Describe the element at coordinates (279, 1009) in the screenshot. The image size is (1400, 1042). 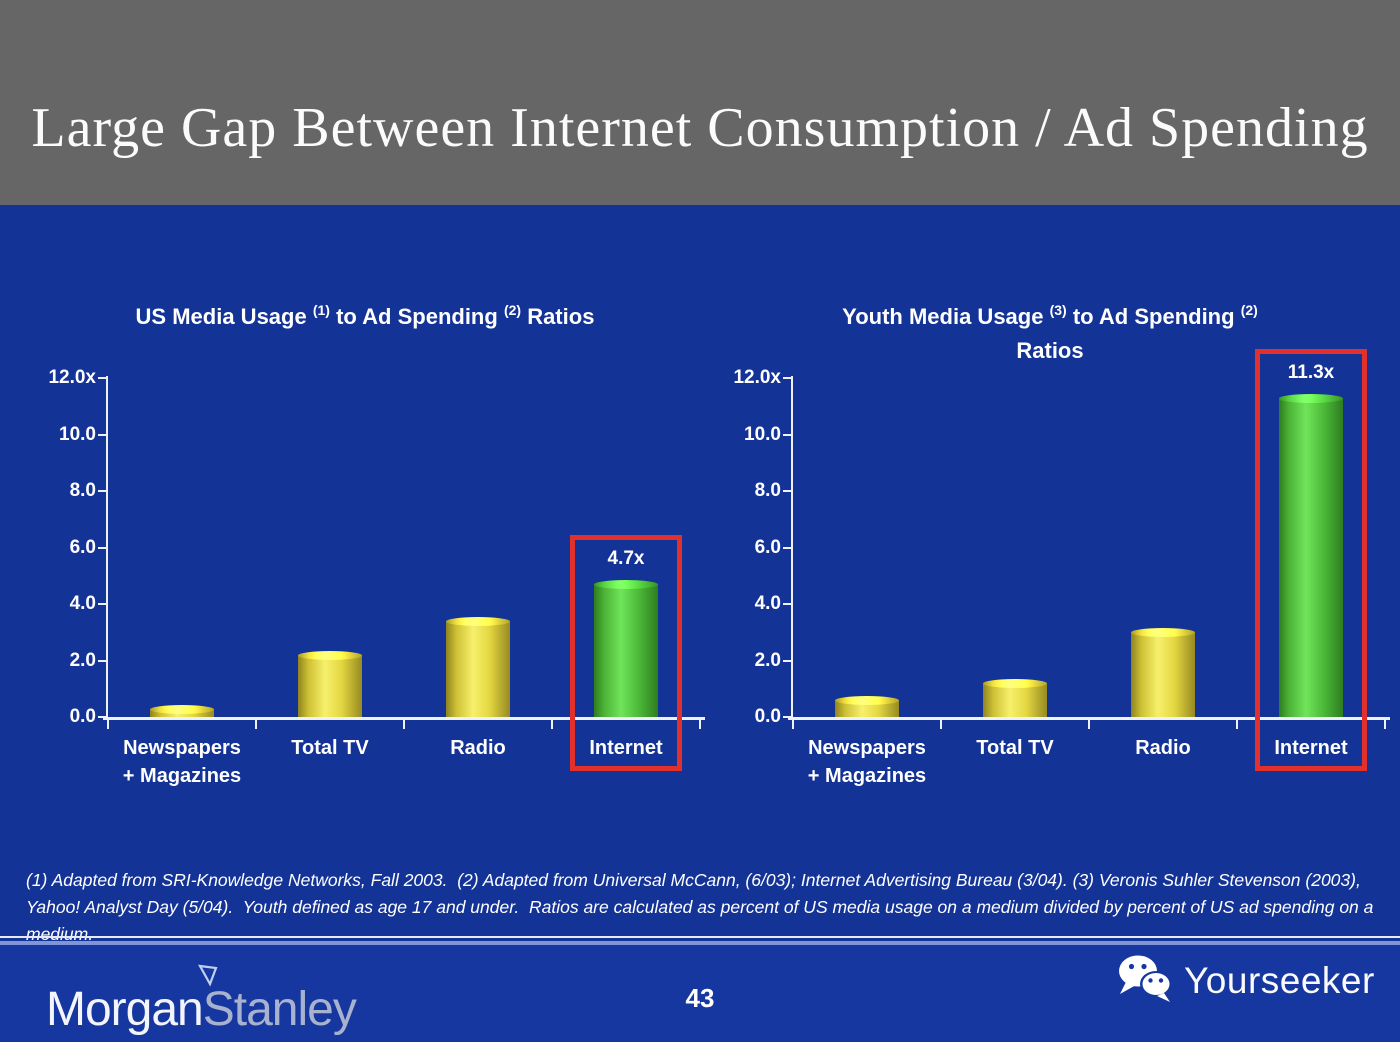
I see `logo-stanley: Stanley` at that location.